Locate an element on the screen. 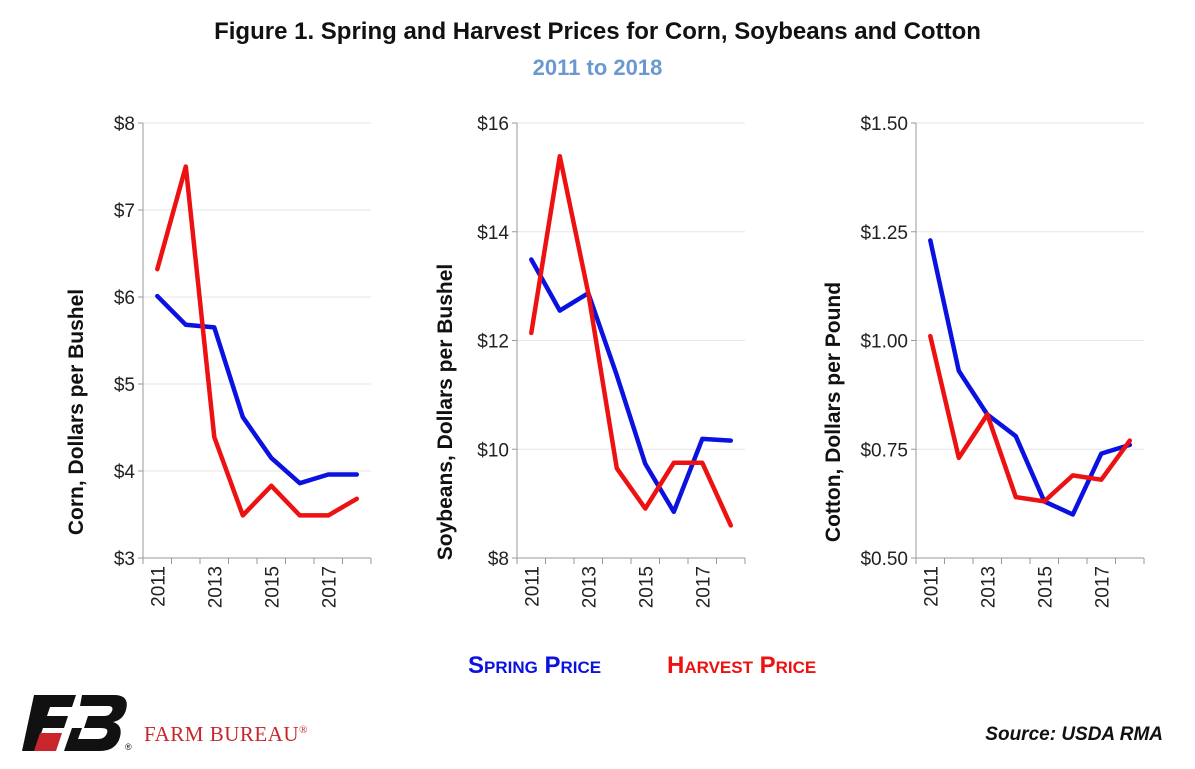 This screenshot has width=1195, height=769. y-axis-label: Cotton, Dollars per Pound is located at coordinates (833, 412).